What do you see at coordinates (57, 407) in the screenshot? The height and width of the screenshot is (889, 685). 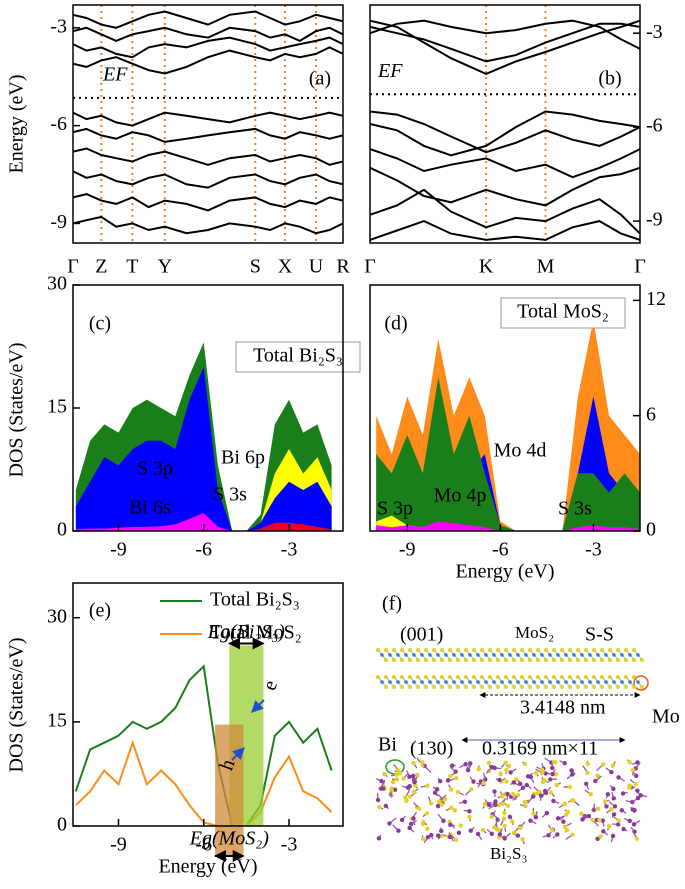 I see `y-tick-label: 15` at bounding box center [57, 407].